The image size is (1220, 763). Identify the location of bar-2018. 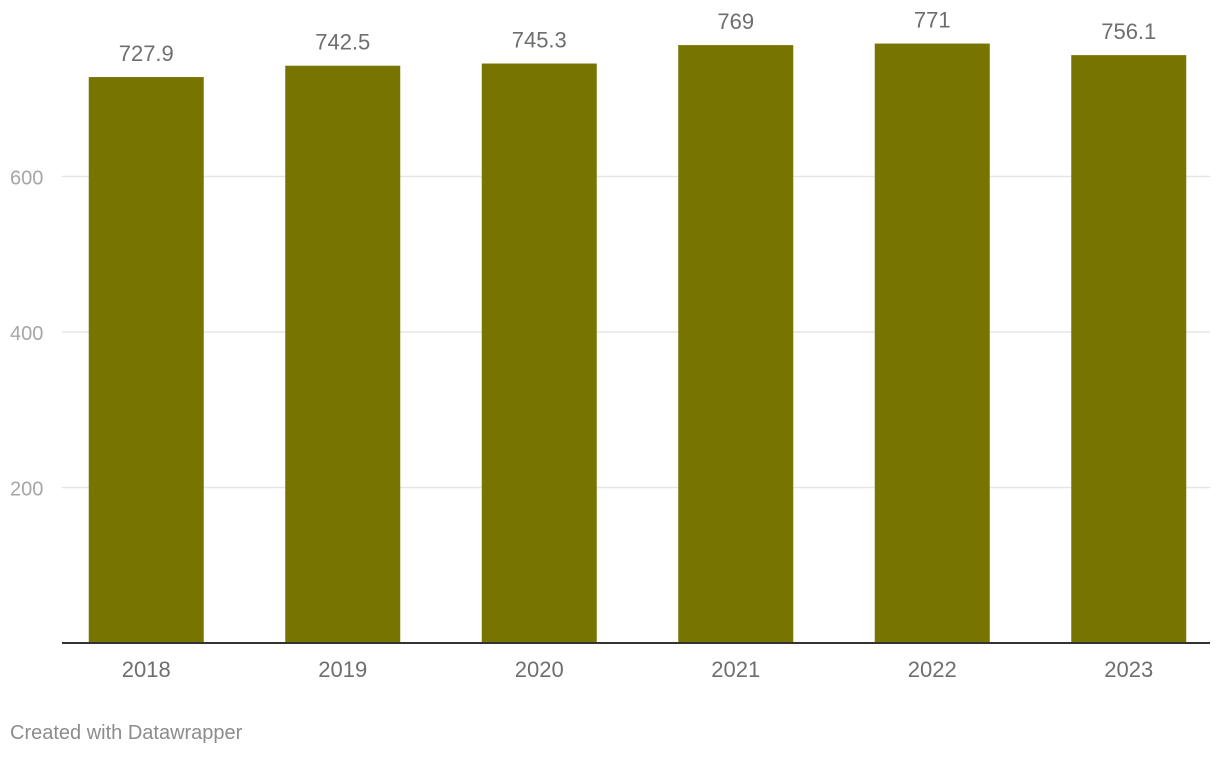
(146, 360).